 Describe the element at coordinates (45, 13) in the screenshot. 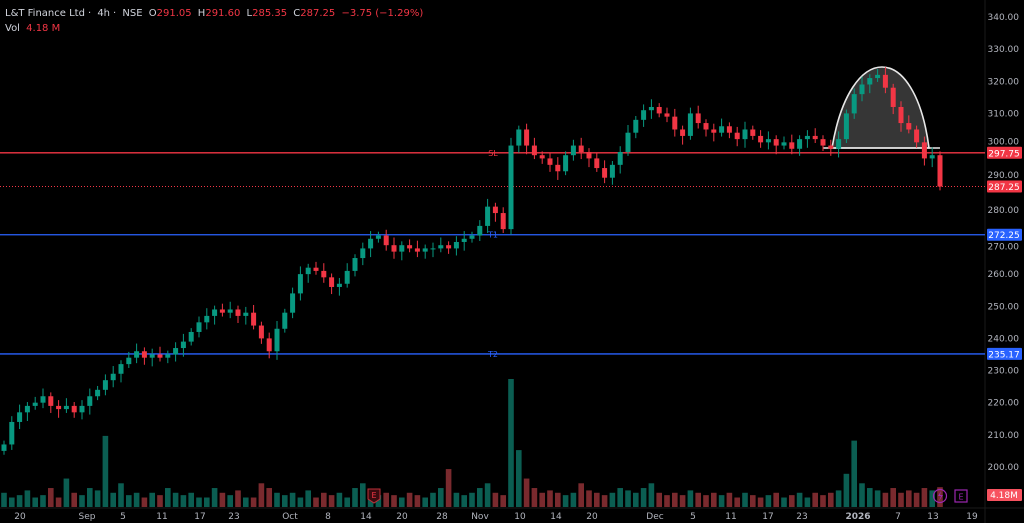

I see `symbol-name: L&T Finance Ltd` at that location.